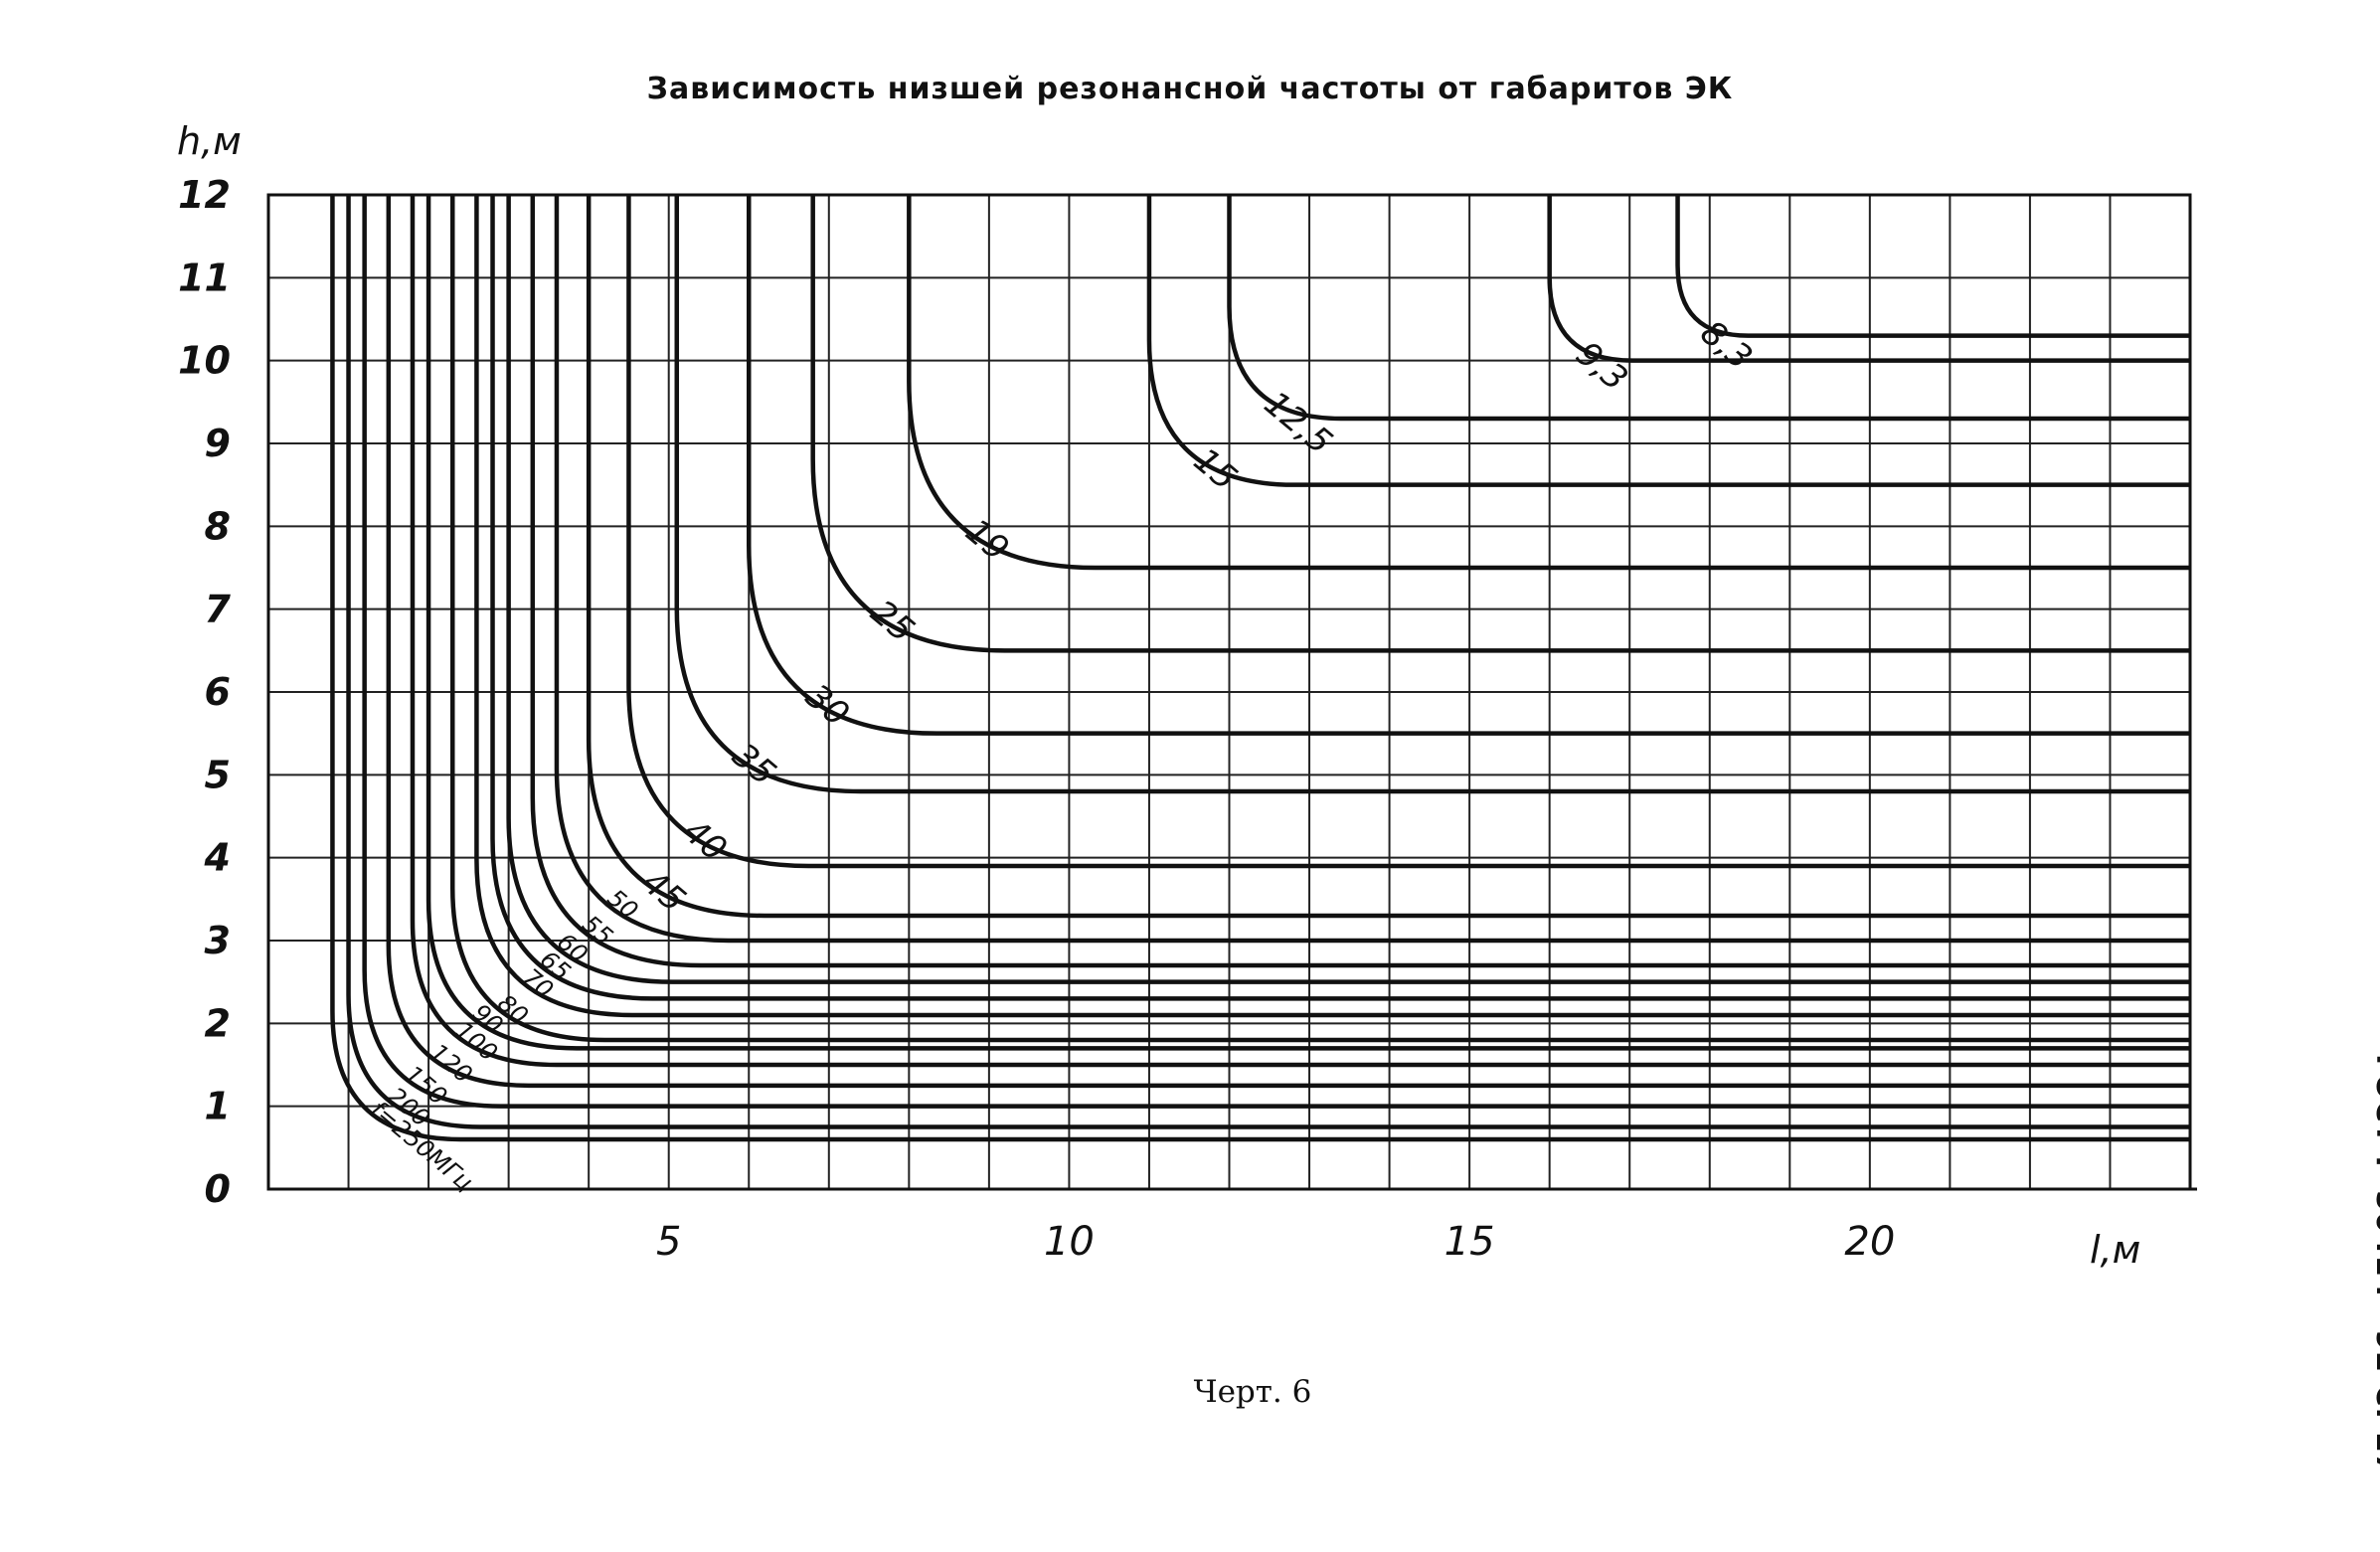  I want to click on y-tick-label: 3, so click(218, 941).